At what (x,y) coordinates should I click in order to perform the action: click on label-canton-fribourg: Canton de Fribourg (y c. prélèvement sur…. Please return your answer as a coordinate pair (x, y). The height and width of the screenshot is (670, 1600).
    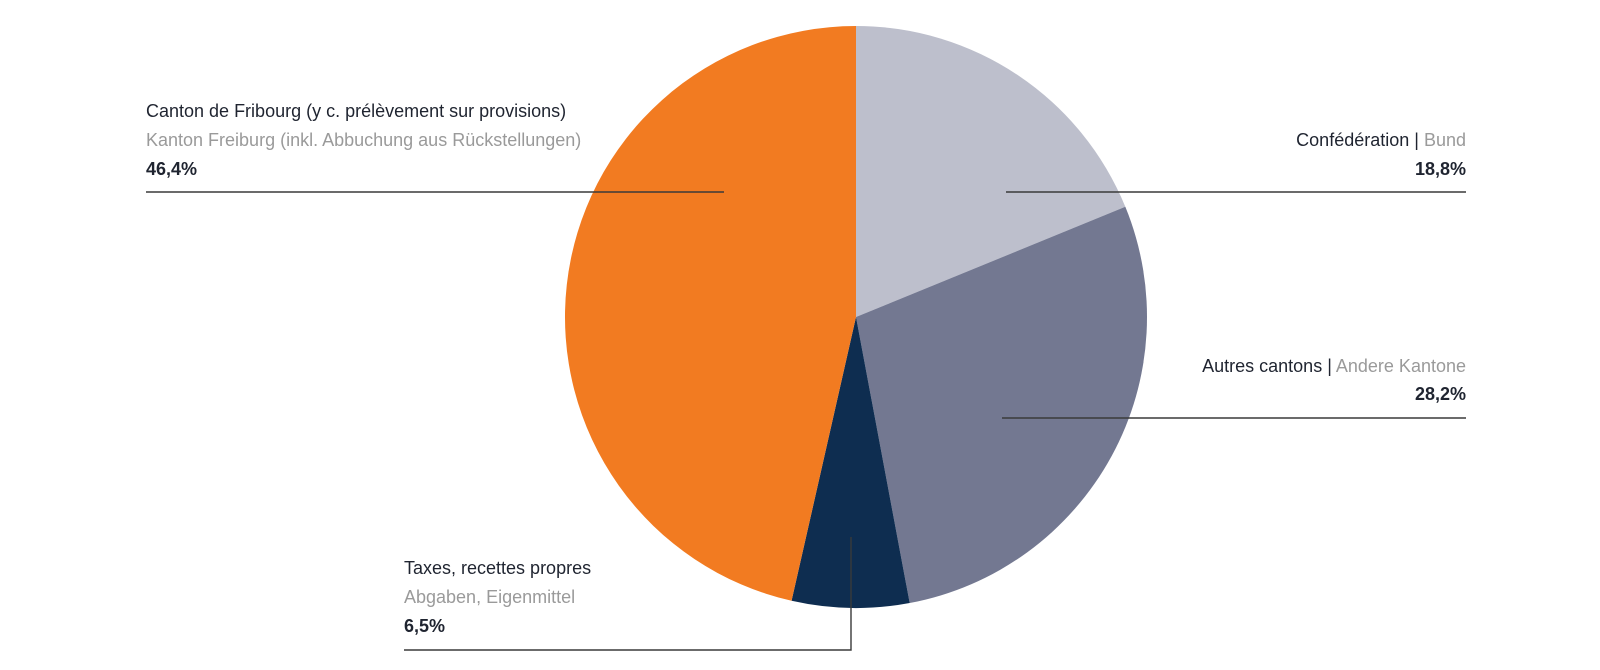
    Looking at the image, I should click on (363, 140).